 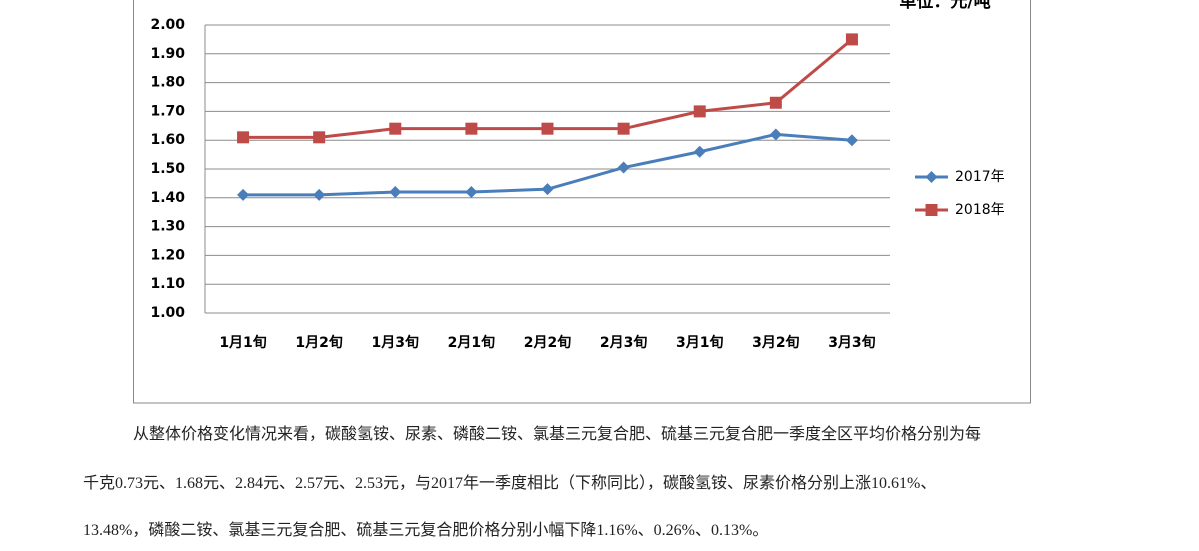 What do you see at coordinates (775, 342) in the screenshot?
I see `x-tick-label: 3月2旬` at bounding box center [775, 342].